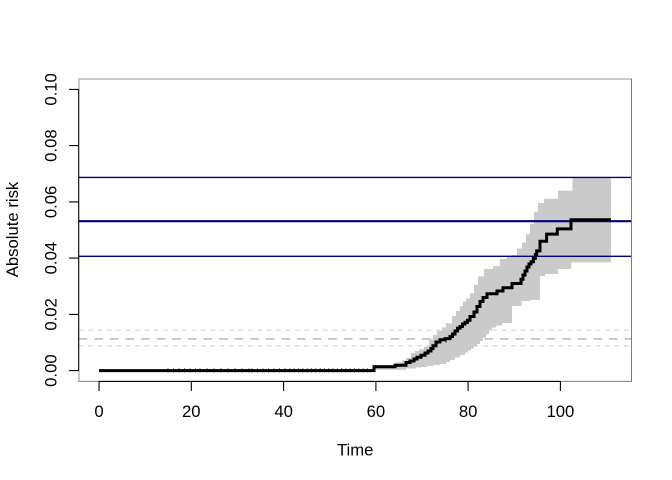 This screenshot has width=672, height=480. Describe the element at coordinates (51, 314) in the screenshot. I see `svg-text: 0.02` at that location.